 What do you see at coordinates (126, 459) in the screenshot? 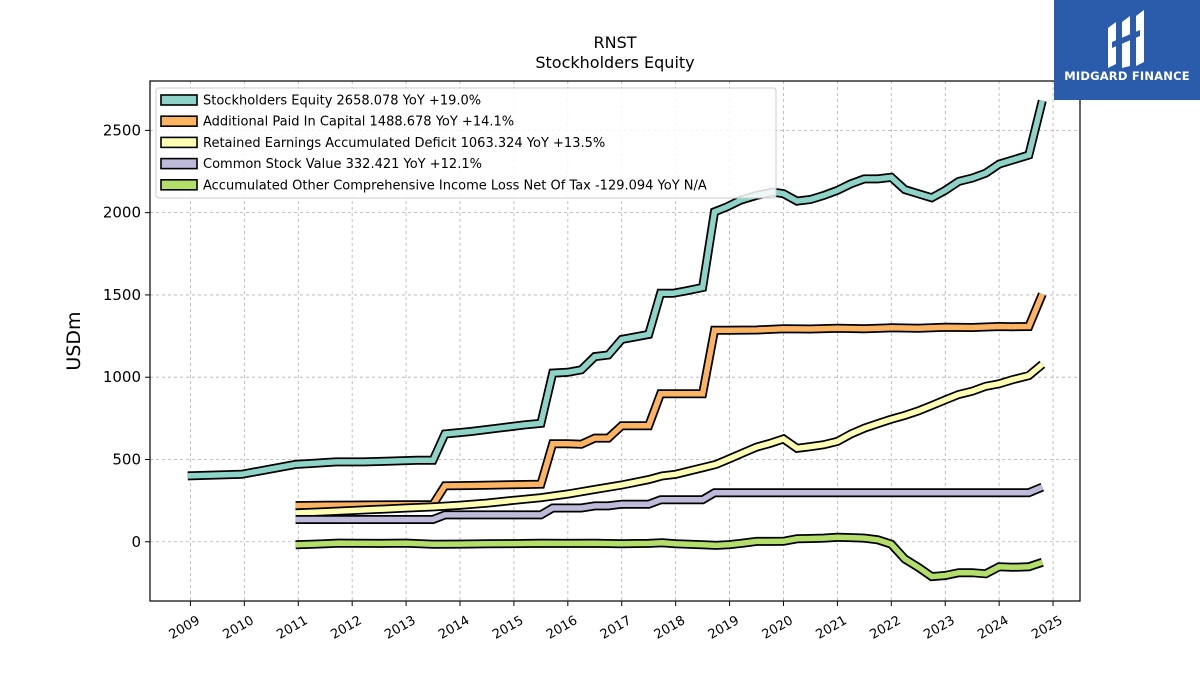
I see `y-tick-label: 500` at bounding box center [126, 459].